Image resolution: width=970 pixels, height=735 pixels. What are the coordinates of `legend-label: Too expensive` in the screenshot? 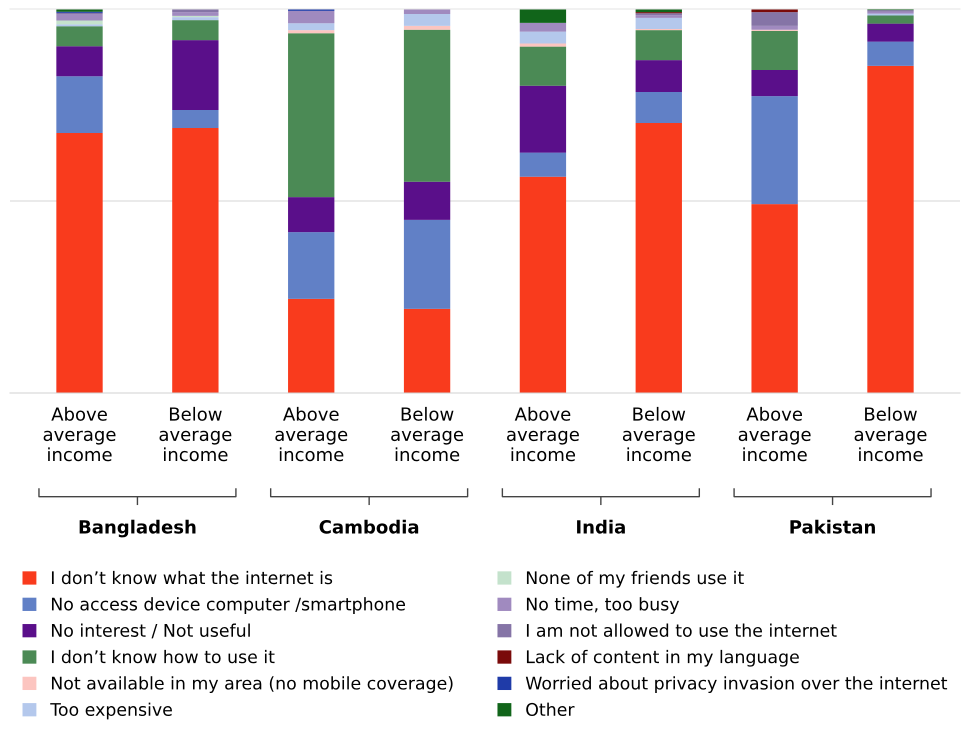 It's located at (111, 711).